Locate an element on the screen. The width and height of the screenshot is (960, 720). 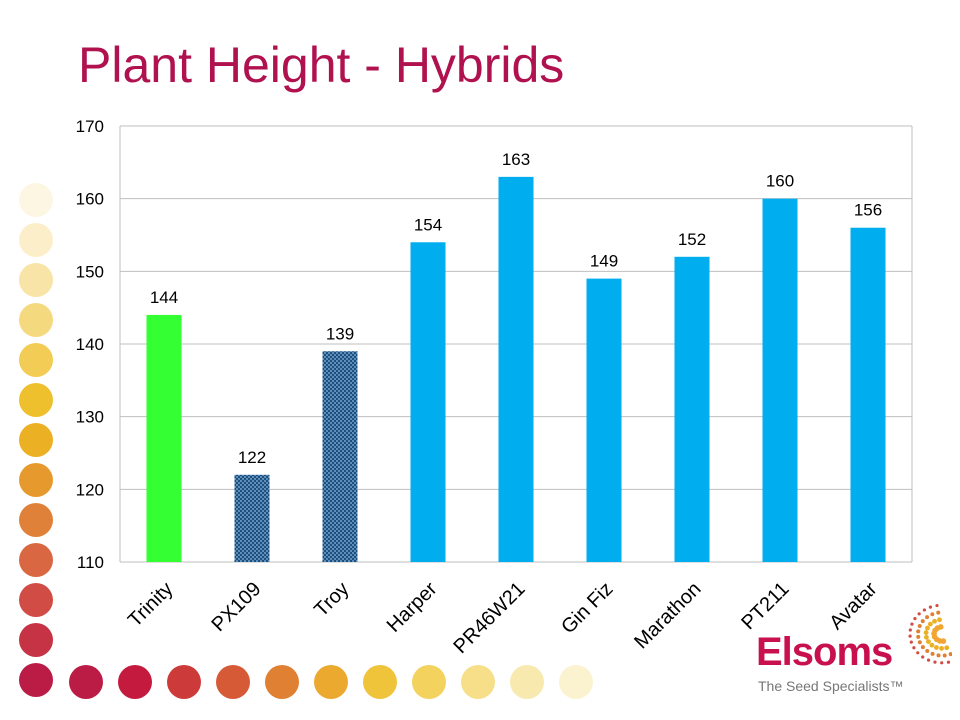
data-label: 156 is located at coordinates (868, 210).